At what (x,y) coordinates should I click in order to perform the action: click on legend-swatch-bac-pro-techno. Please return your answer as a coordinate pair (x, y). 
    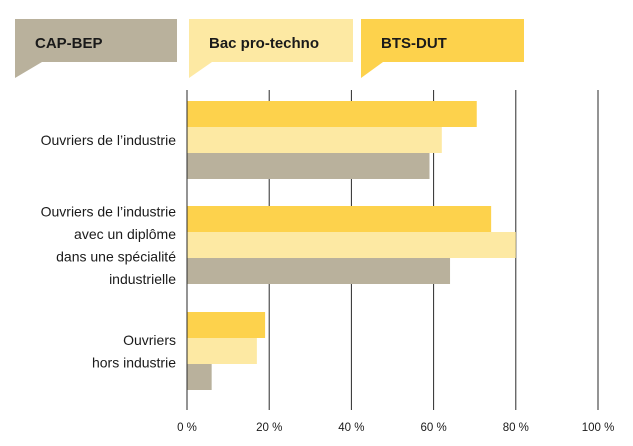
    Looking at the image, I should click on (271, 48).